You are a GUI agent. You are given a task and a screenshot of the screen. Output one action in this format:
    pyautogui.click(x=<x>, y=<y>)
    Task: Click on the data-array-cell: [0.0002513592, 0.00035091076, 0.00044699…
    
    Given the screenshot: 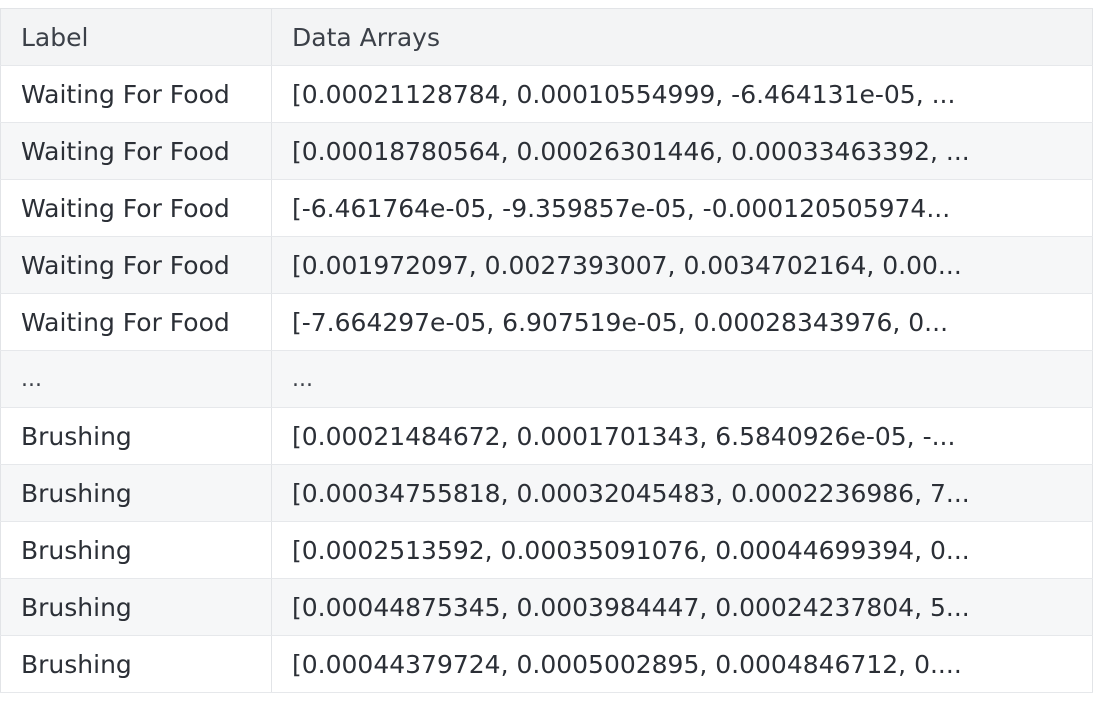 What is the action you would take?
    pyautogui.click(x=682, y=550)
    